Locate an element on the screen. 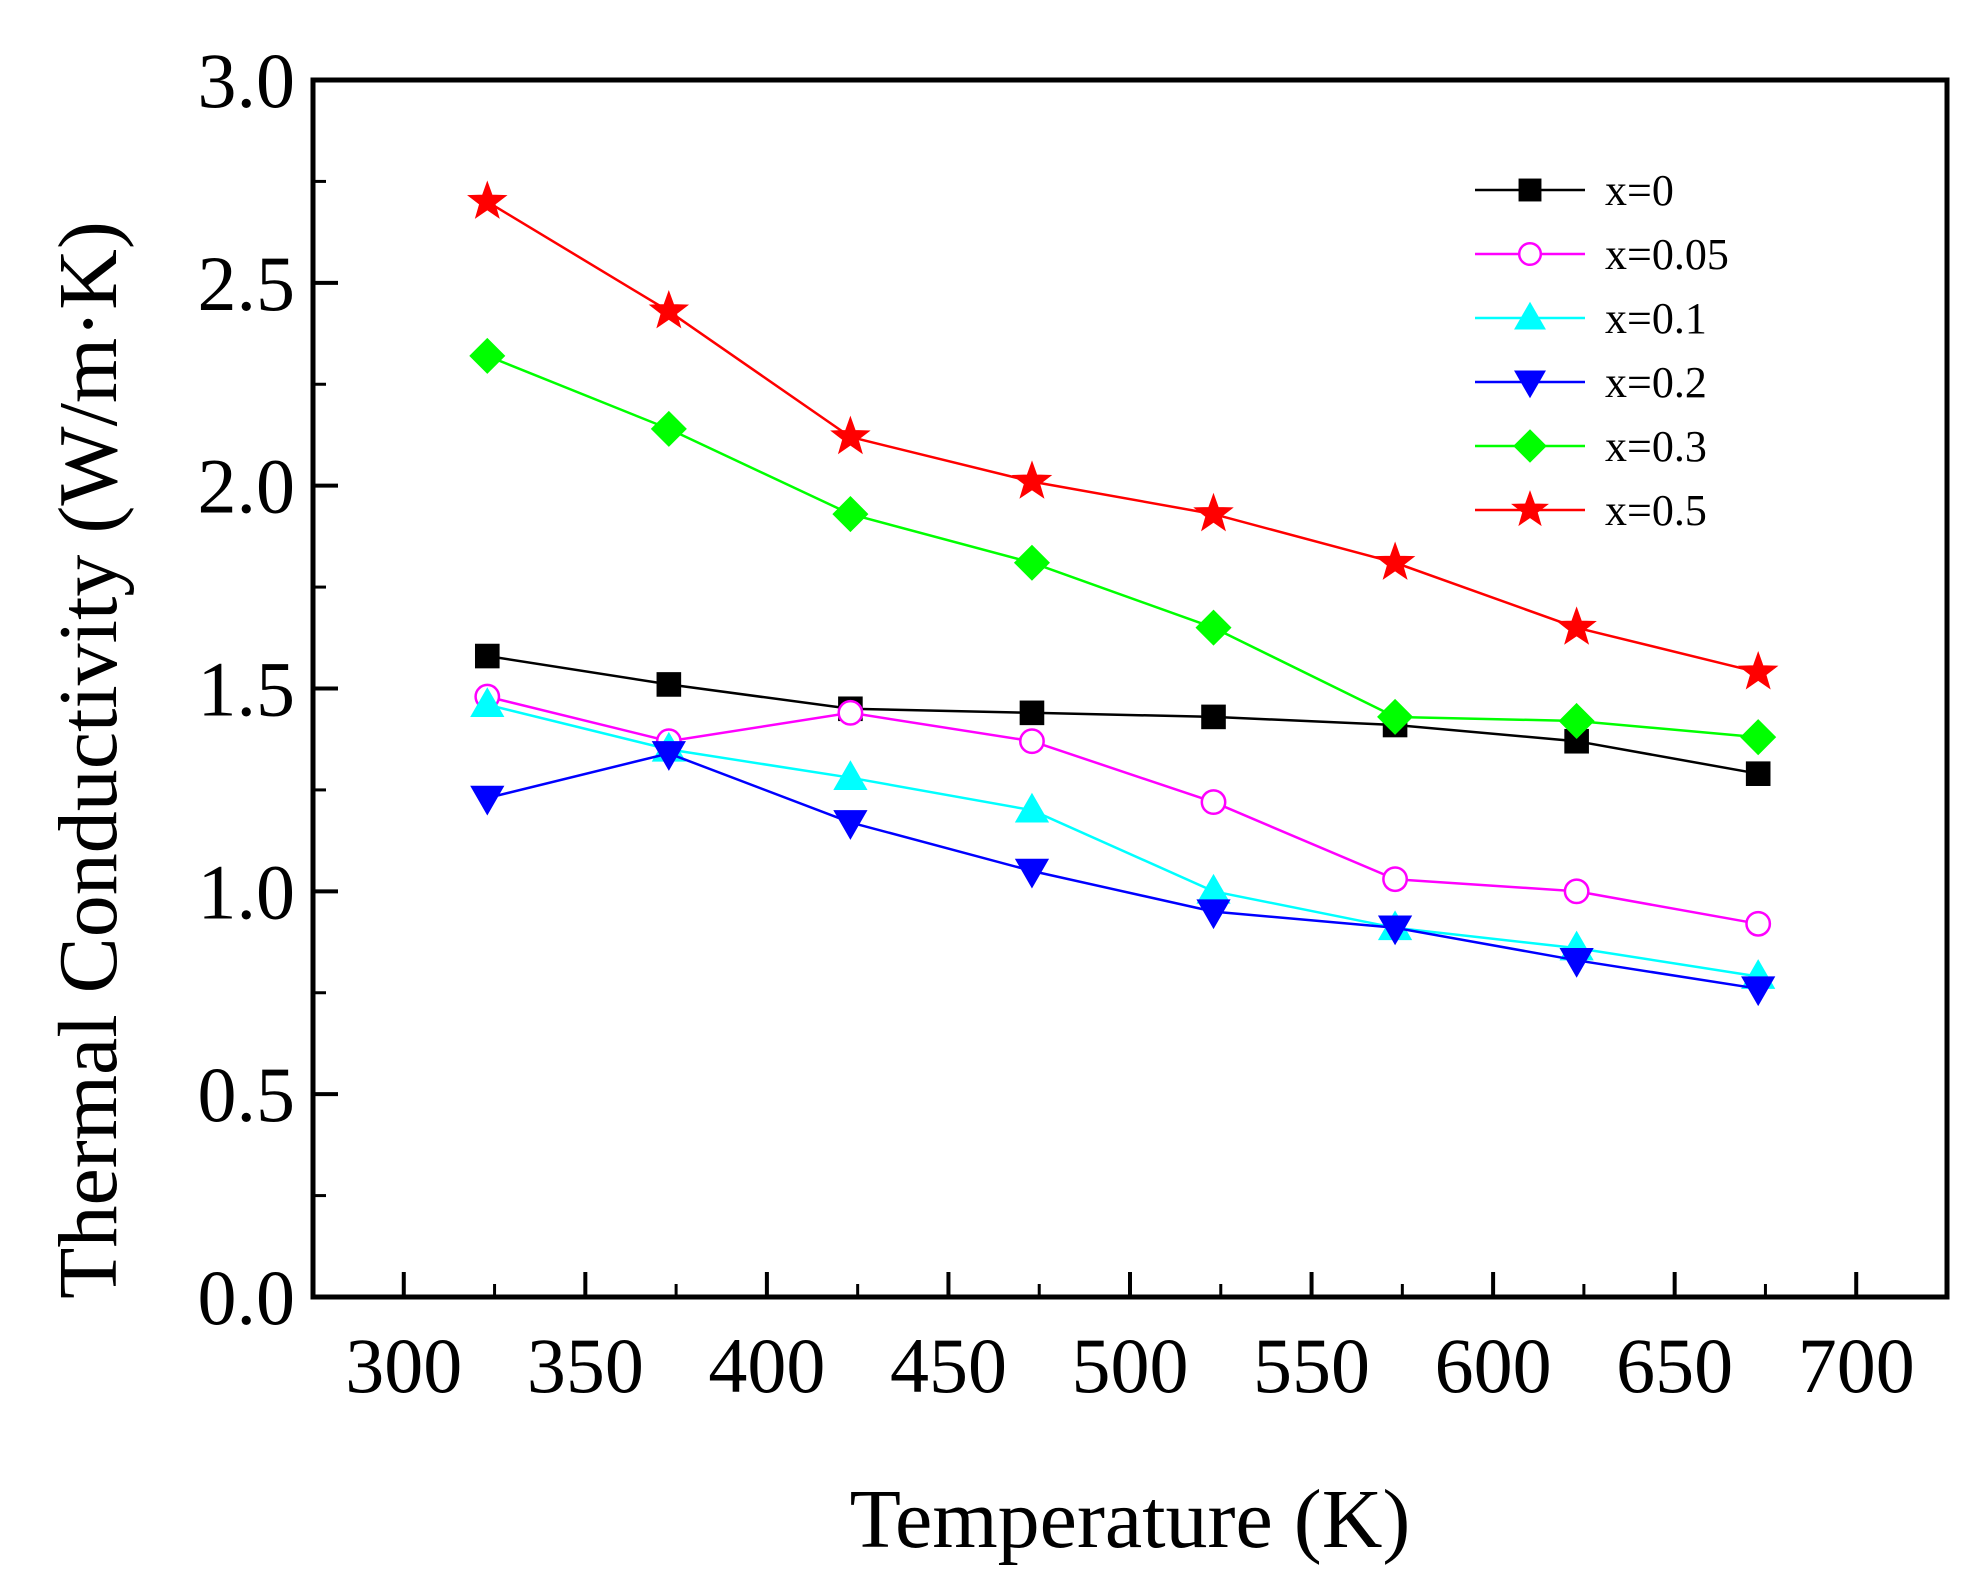 This screenshot has height=1592, width=1977. x-axis-title: Temperature (K) is located at coordinates (1130, 1519).